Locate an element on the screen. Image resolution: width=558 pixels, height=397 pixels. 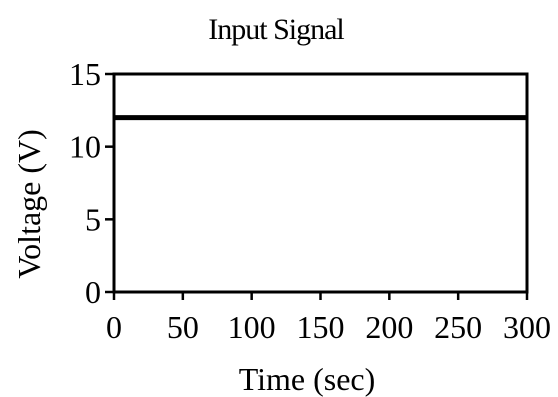
x-tick-label: 150 is located at coordinates (321, 327).